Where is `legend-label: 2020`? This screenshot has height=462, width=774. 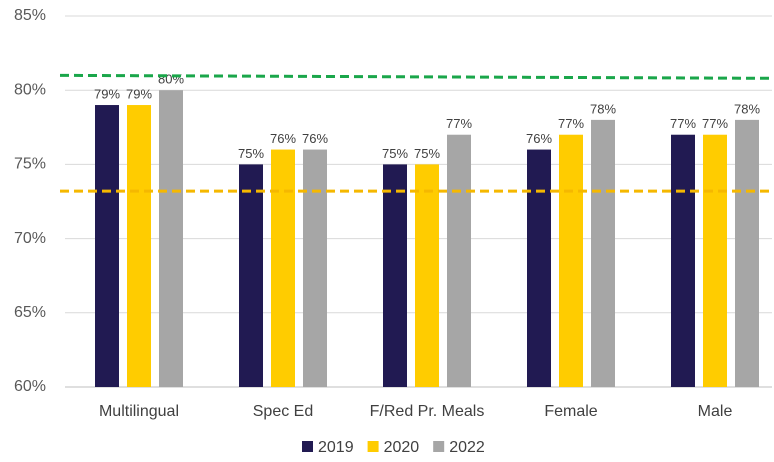 legend-label: 2020 is located at coordinates (402, 447).